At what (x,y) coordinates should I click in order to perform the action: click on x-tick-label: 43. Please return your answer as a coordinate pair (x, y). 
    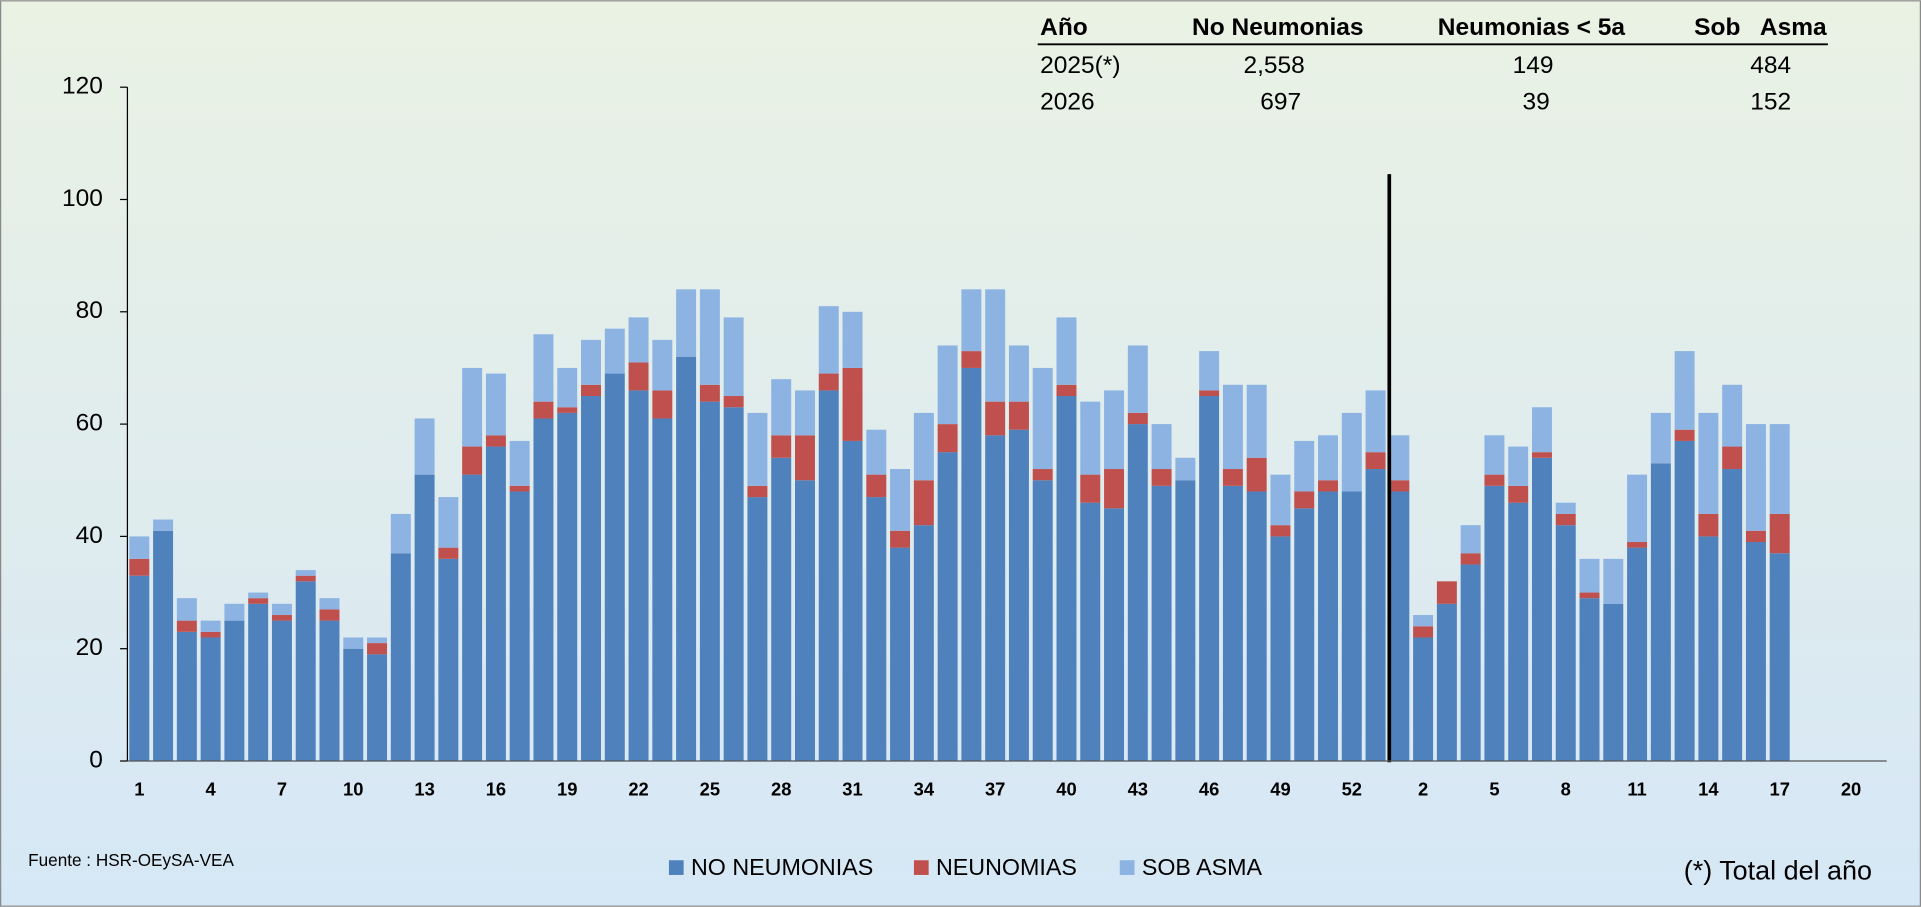
    Looking at the image, I should click on (1138, 788).